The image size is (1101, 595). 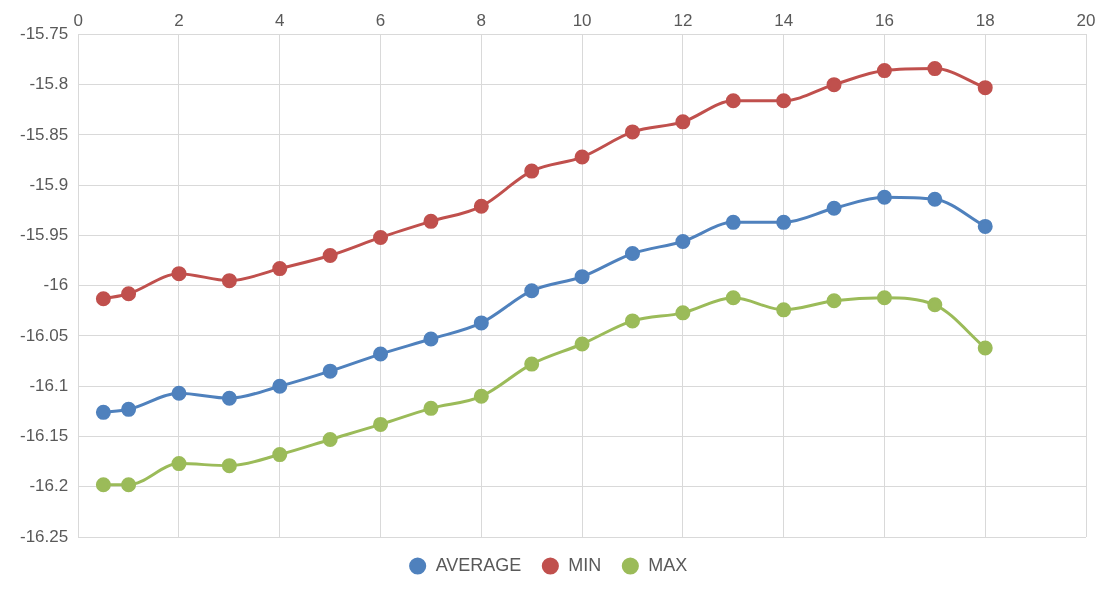 What do you see at coordinates (78, 20) in the screenshot?
I see `x-tick-label: 0` at bounding box center [78, 20].